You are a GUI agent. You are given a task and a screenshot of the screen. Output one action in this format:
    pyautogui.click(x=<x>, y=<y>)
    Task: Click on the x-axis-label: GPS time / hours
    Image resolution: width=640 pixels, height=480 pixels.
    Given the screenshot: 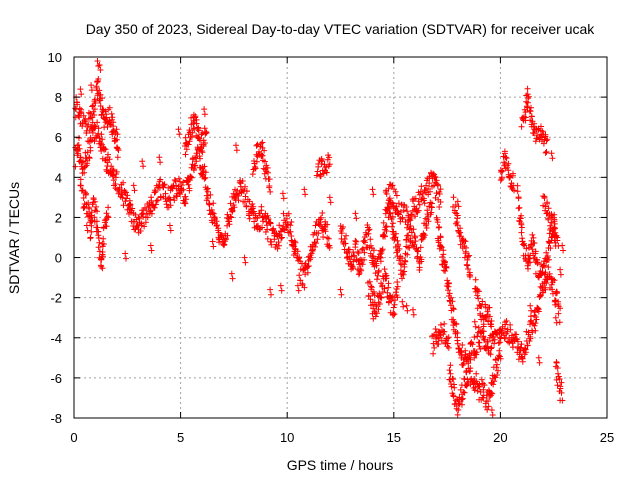 What is the action you would take?
    pyautogui.click(x=340, y=465)
    